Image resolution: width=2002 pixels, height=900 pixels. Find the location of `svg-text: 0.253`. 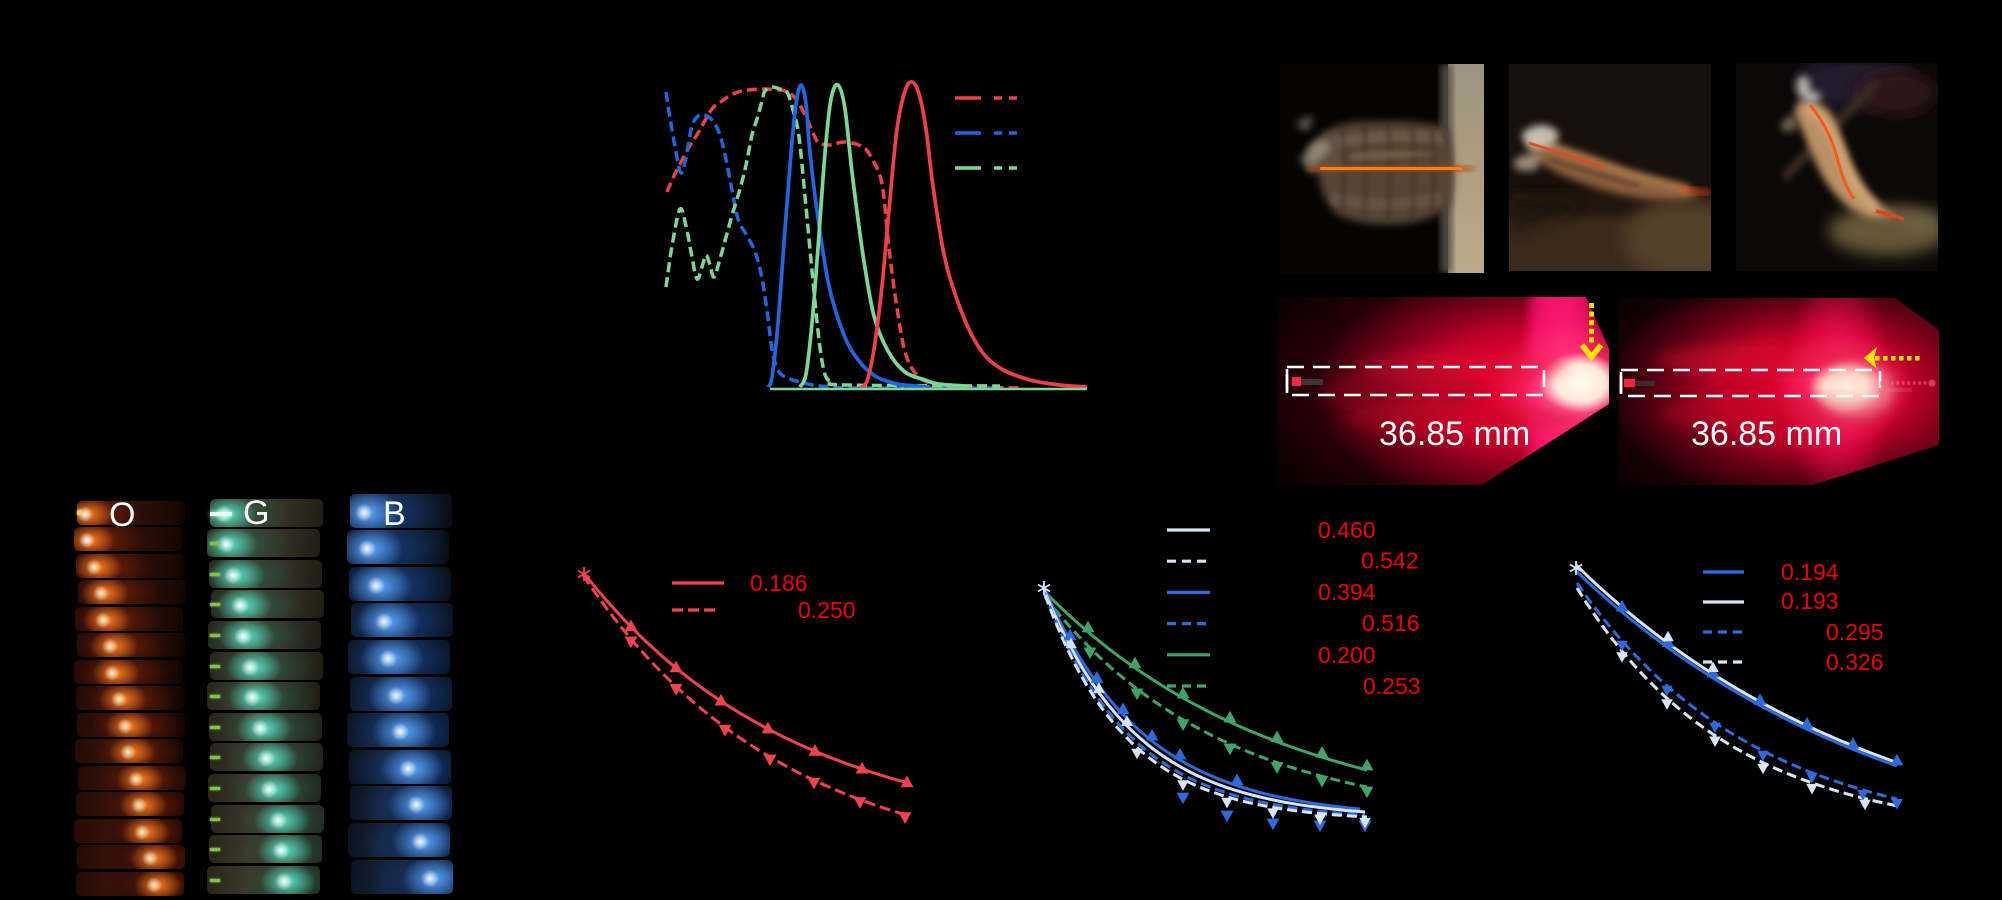

svg-text: 0.253 is located at coordinates (1392, 686).